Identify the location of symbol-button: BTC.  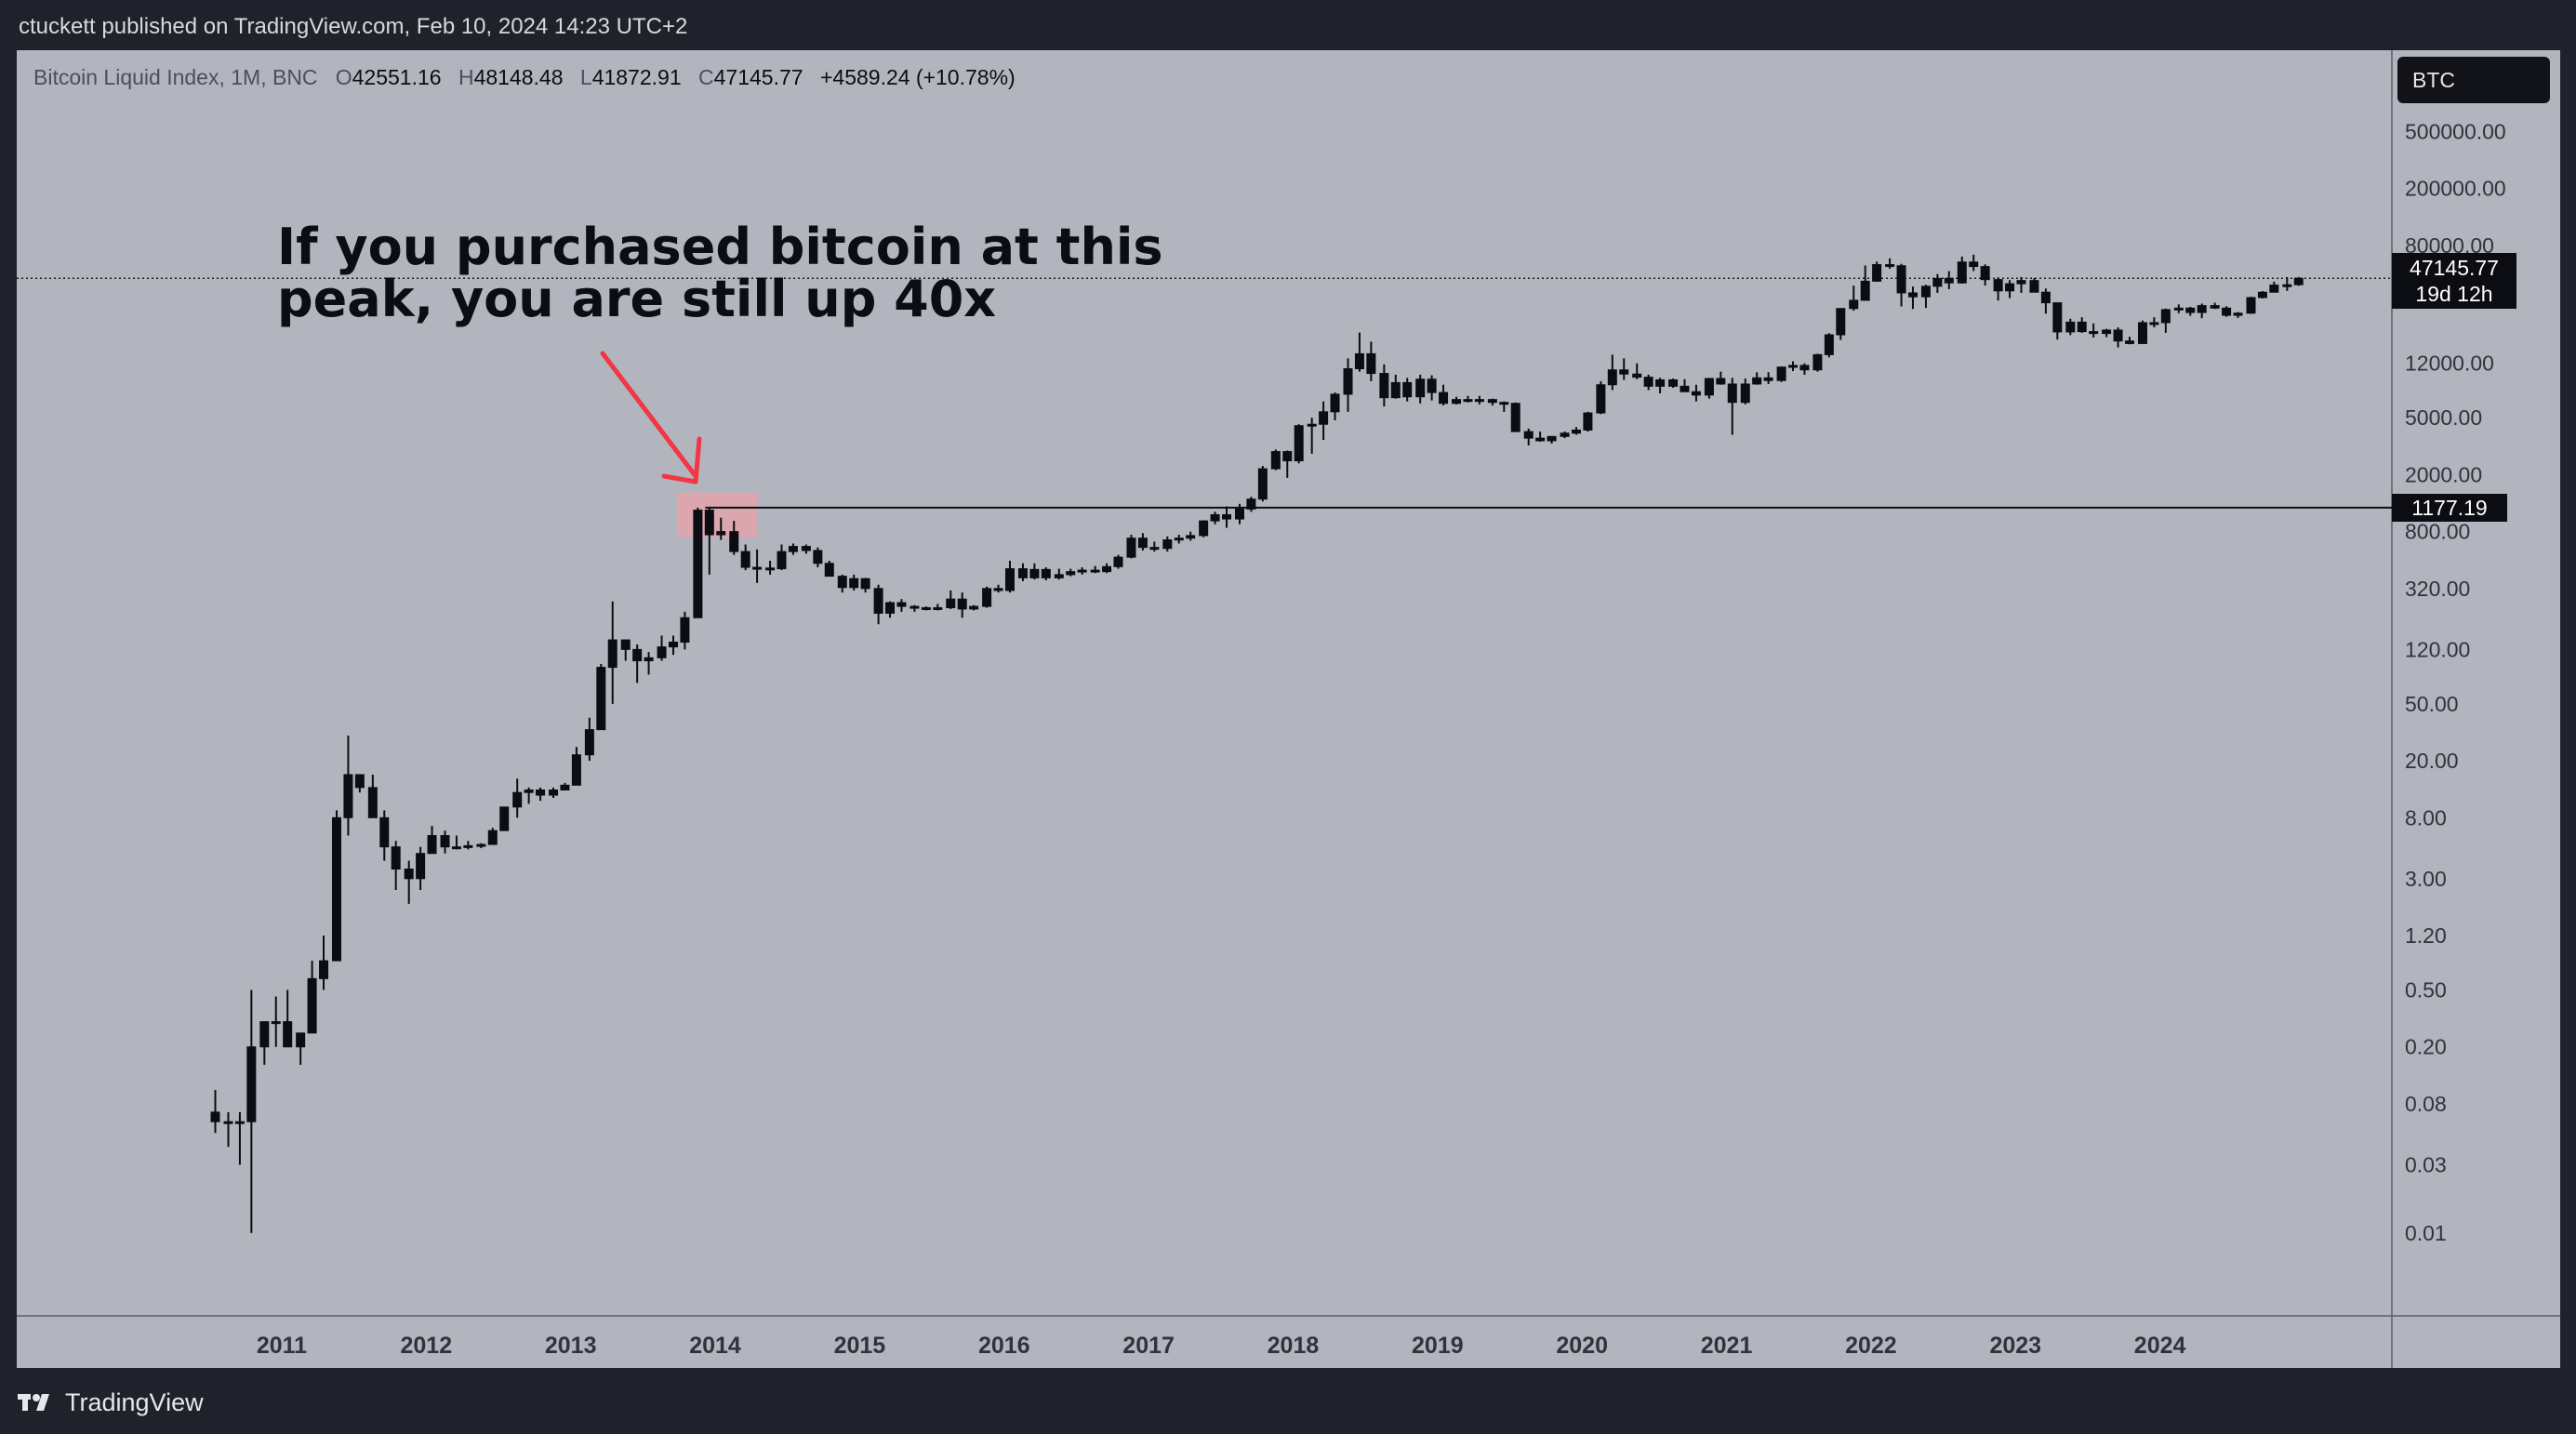
(2473, 80).